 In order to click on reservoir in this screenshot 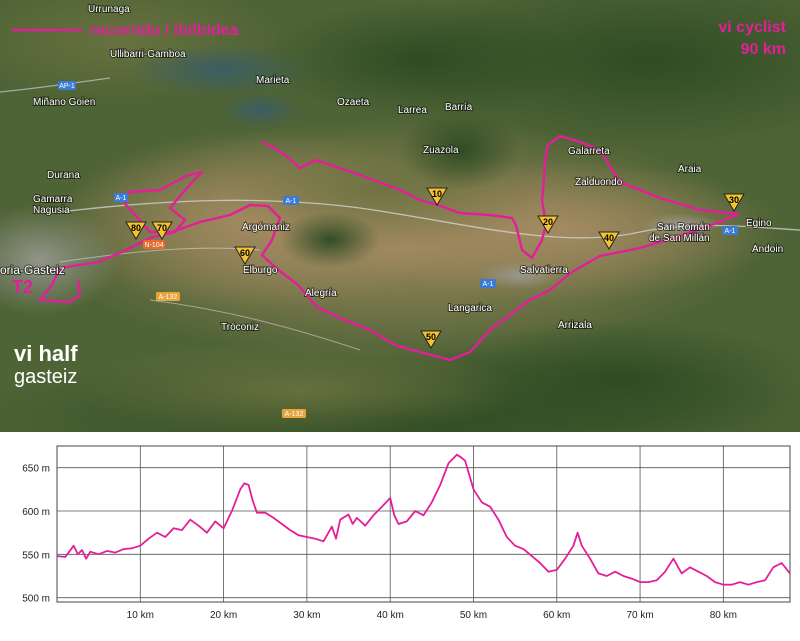, I will do `click(220, 70)`.